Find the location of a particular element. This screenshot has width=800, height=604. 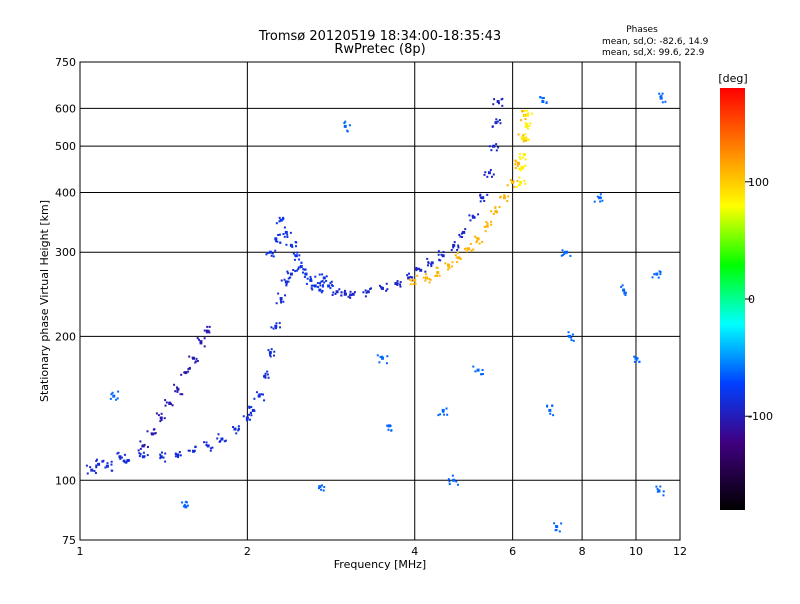

x-tick-label: 4 is located at coordinates (414, 551).